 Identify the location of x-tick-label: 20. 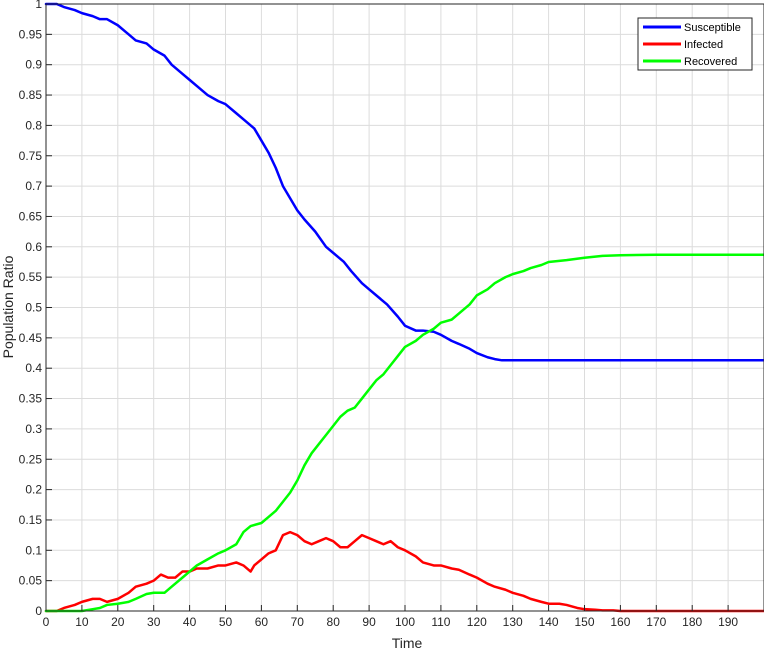
(118, 622).